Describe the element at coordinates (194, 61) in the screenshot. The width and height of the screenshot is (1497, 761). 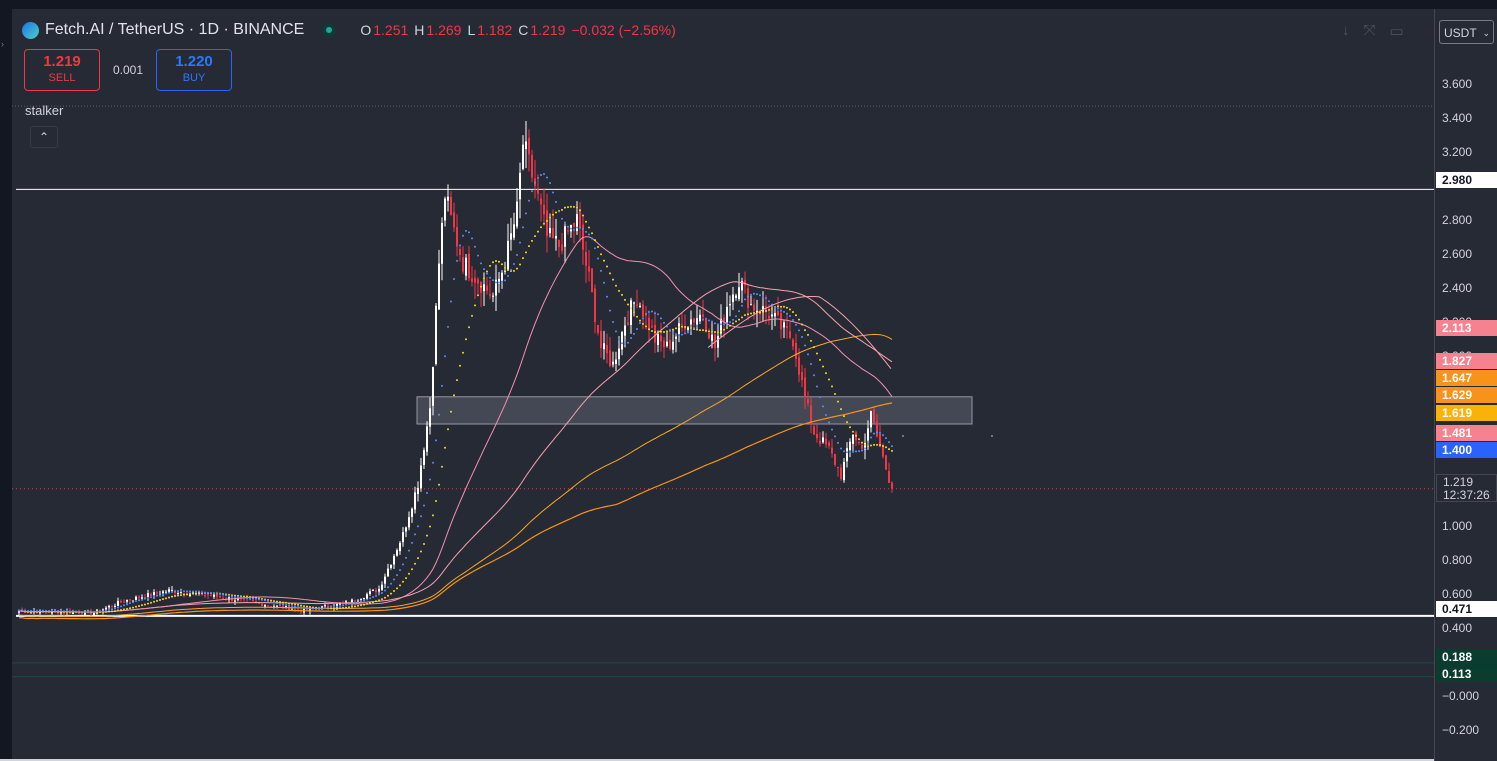
I see `buy-price: 1.220` at that location.